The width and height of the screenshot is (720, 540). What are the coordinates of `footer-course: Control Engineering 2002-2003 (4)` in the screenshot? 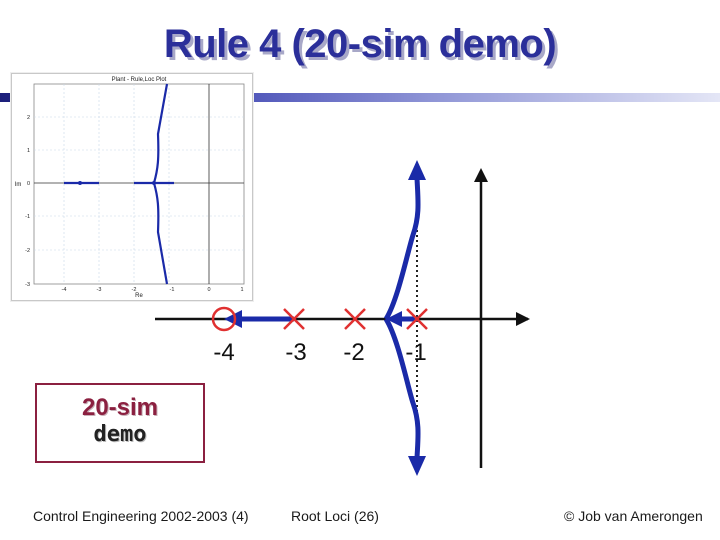 It's located at (141, 516).